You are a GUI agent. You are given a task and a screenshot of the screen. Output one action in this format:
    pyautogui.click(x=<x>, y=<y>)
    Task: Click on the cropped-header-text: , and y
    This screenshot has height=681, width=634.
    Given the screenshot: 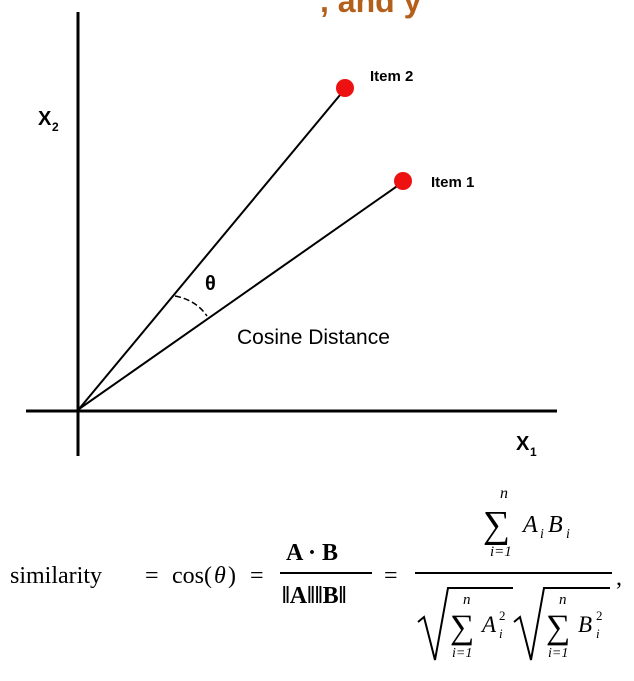 What is the action you would take?
    pyautogui.click(x=371, y=9)
    